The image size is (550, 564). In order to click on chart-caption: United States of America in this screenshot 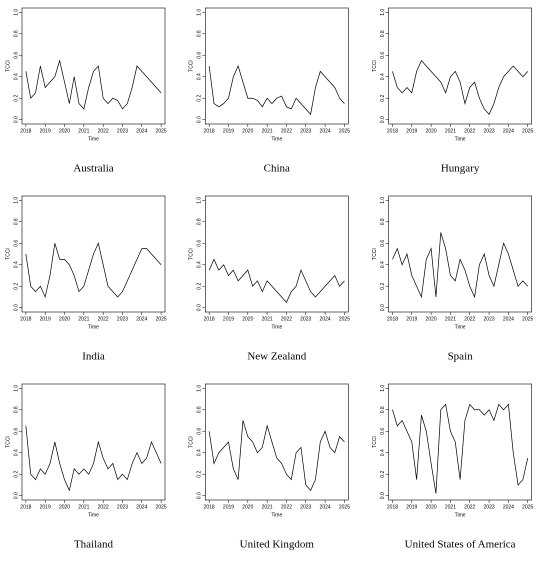, I will do `click(460, 545)`.